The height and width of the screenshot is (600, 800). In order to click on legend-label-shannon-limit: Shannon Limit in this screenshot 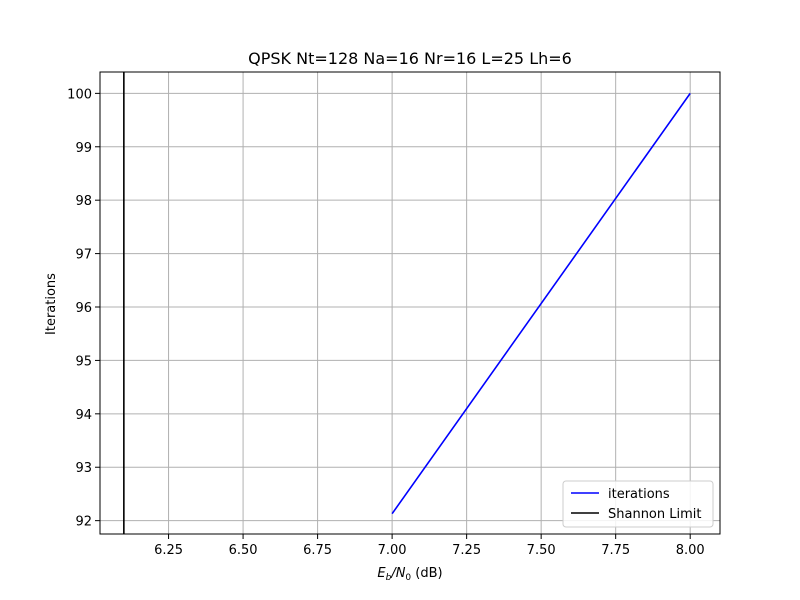, I will do `click(655, 514)`.